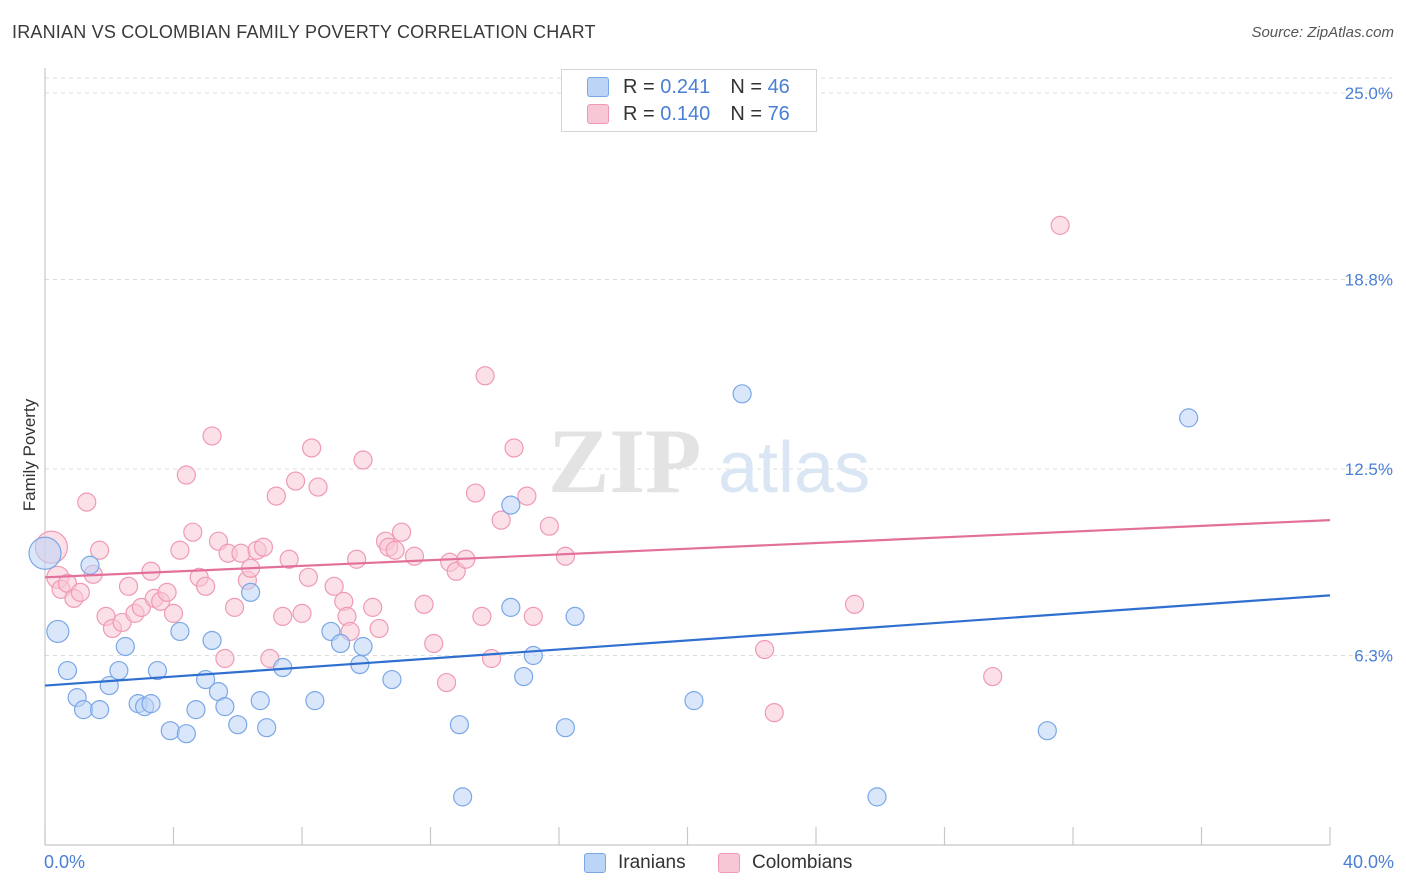  I want to click on y-axis-label: Family Poverty, so click(29, 455).